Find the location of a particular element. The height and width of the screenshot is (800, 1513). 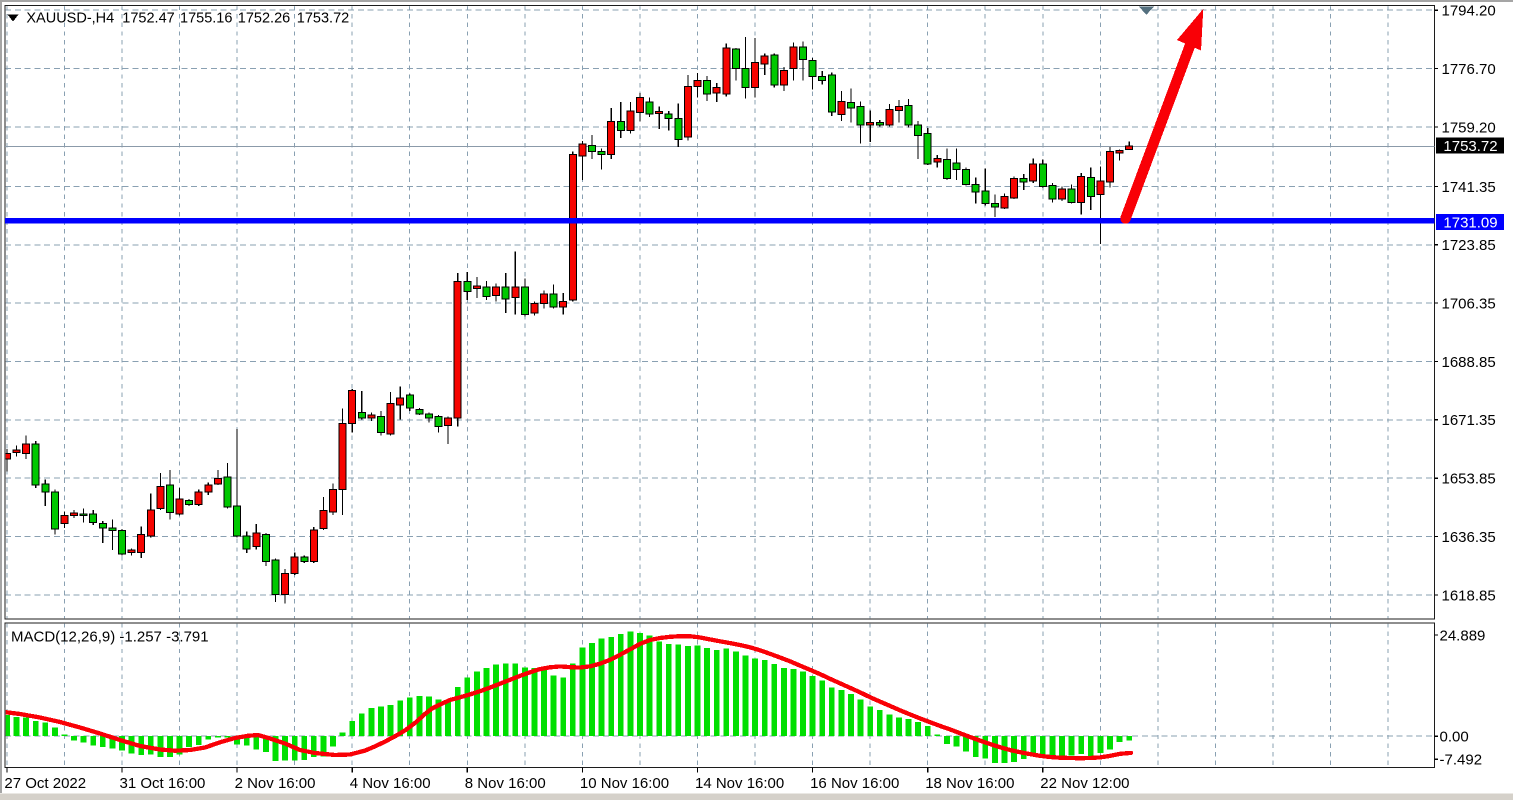

svg-text: 1671.35 is located at coordinates (1469, 420).